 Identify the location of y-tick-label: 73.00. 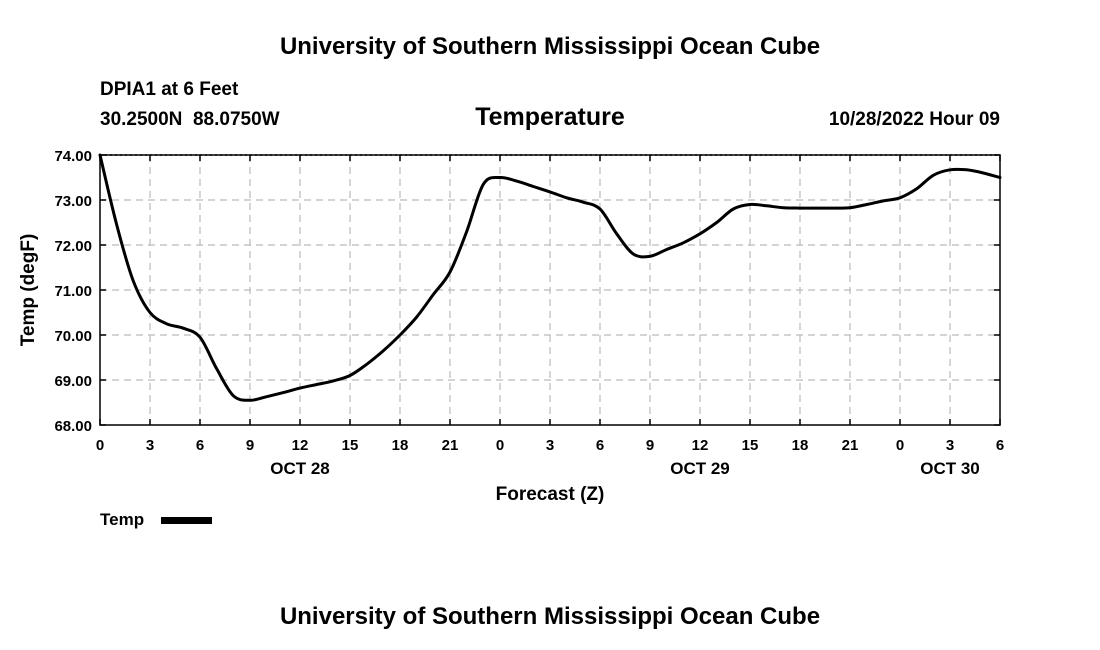
(73, 201).